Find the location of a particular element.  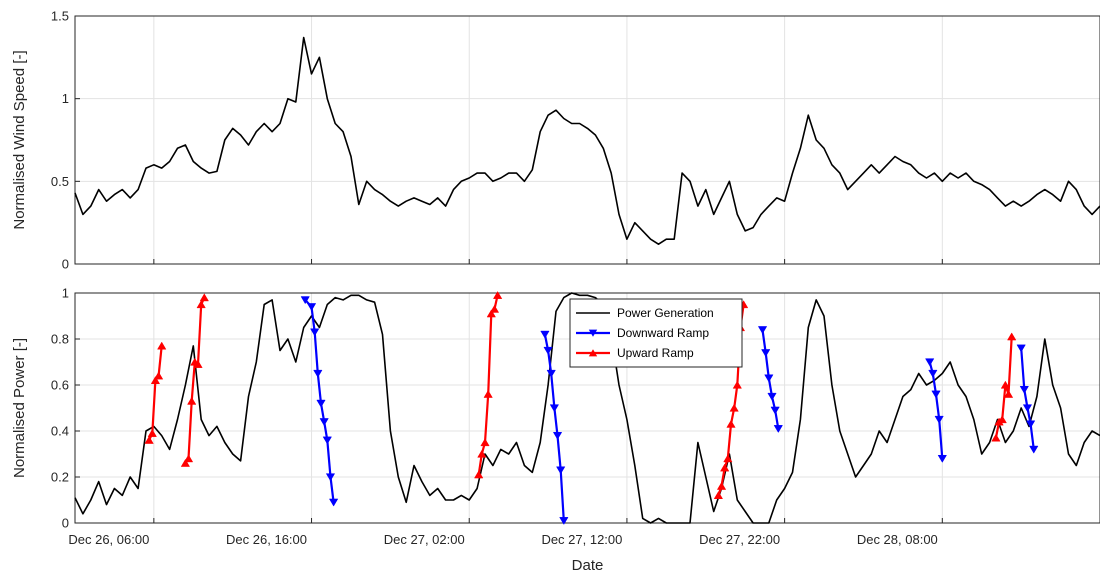

legend-entry: Upward Ramp is located at coordinates (655, 353).